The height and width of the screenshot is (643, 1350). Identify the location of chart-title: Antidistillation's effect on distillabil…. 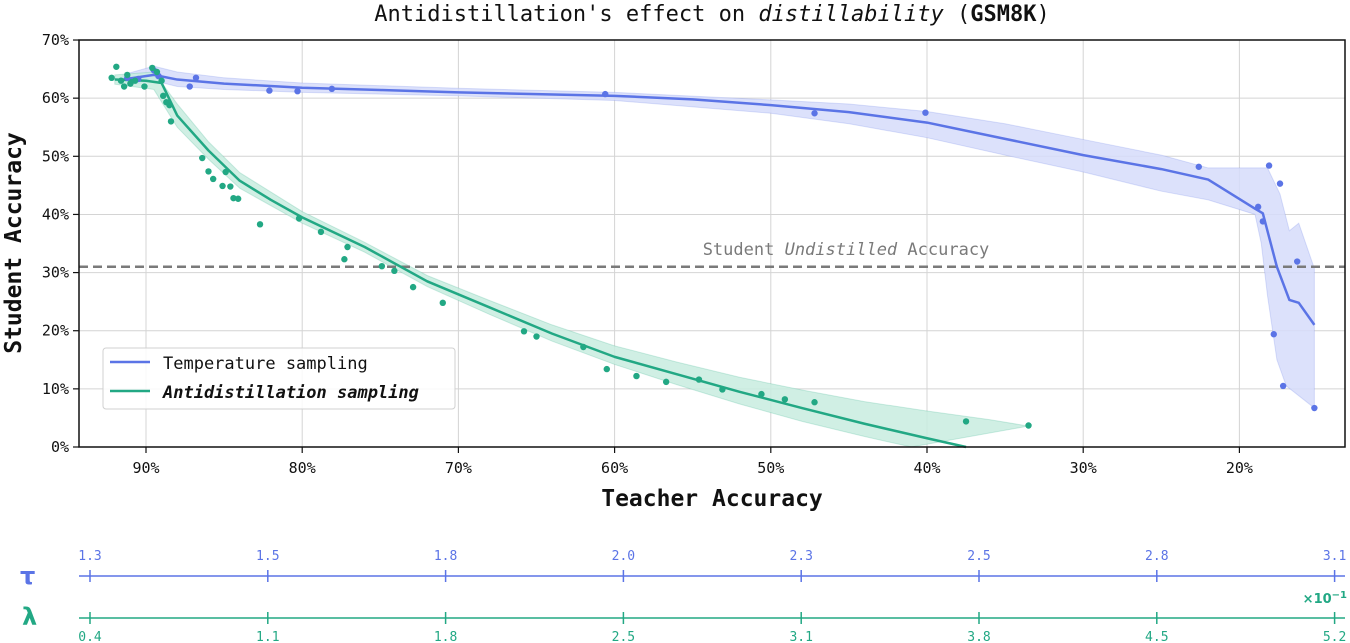
(712, 14).